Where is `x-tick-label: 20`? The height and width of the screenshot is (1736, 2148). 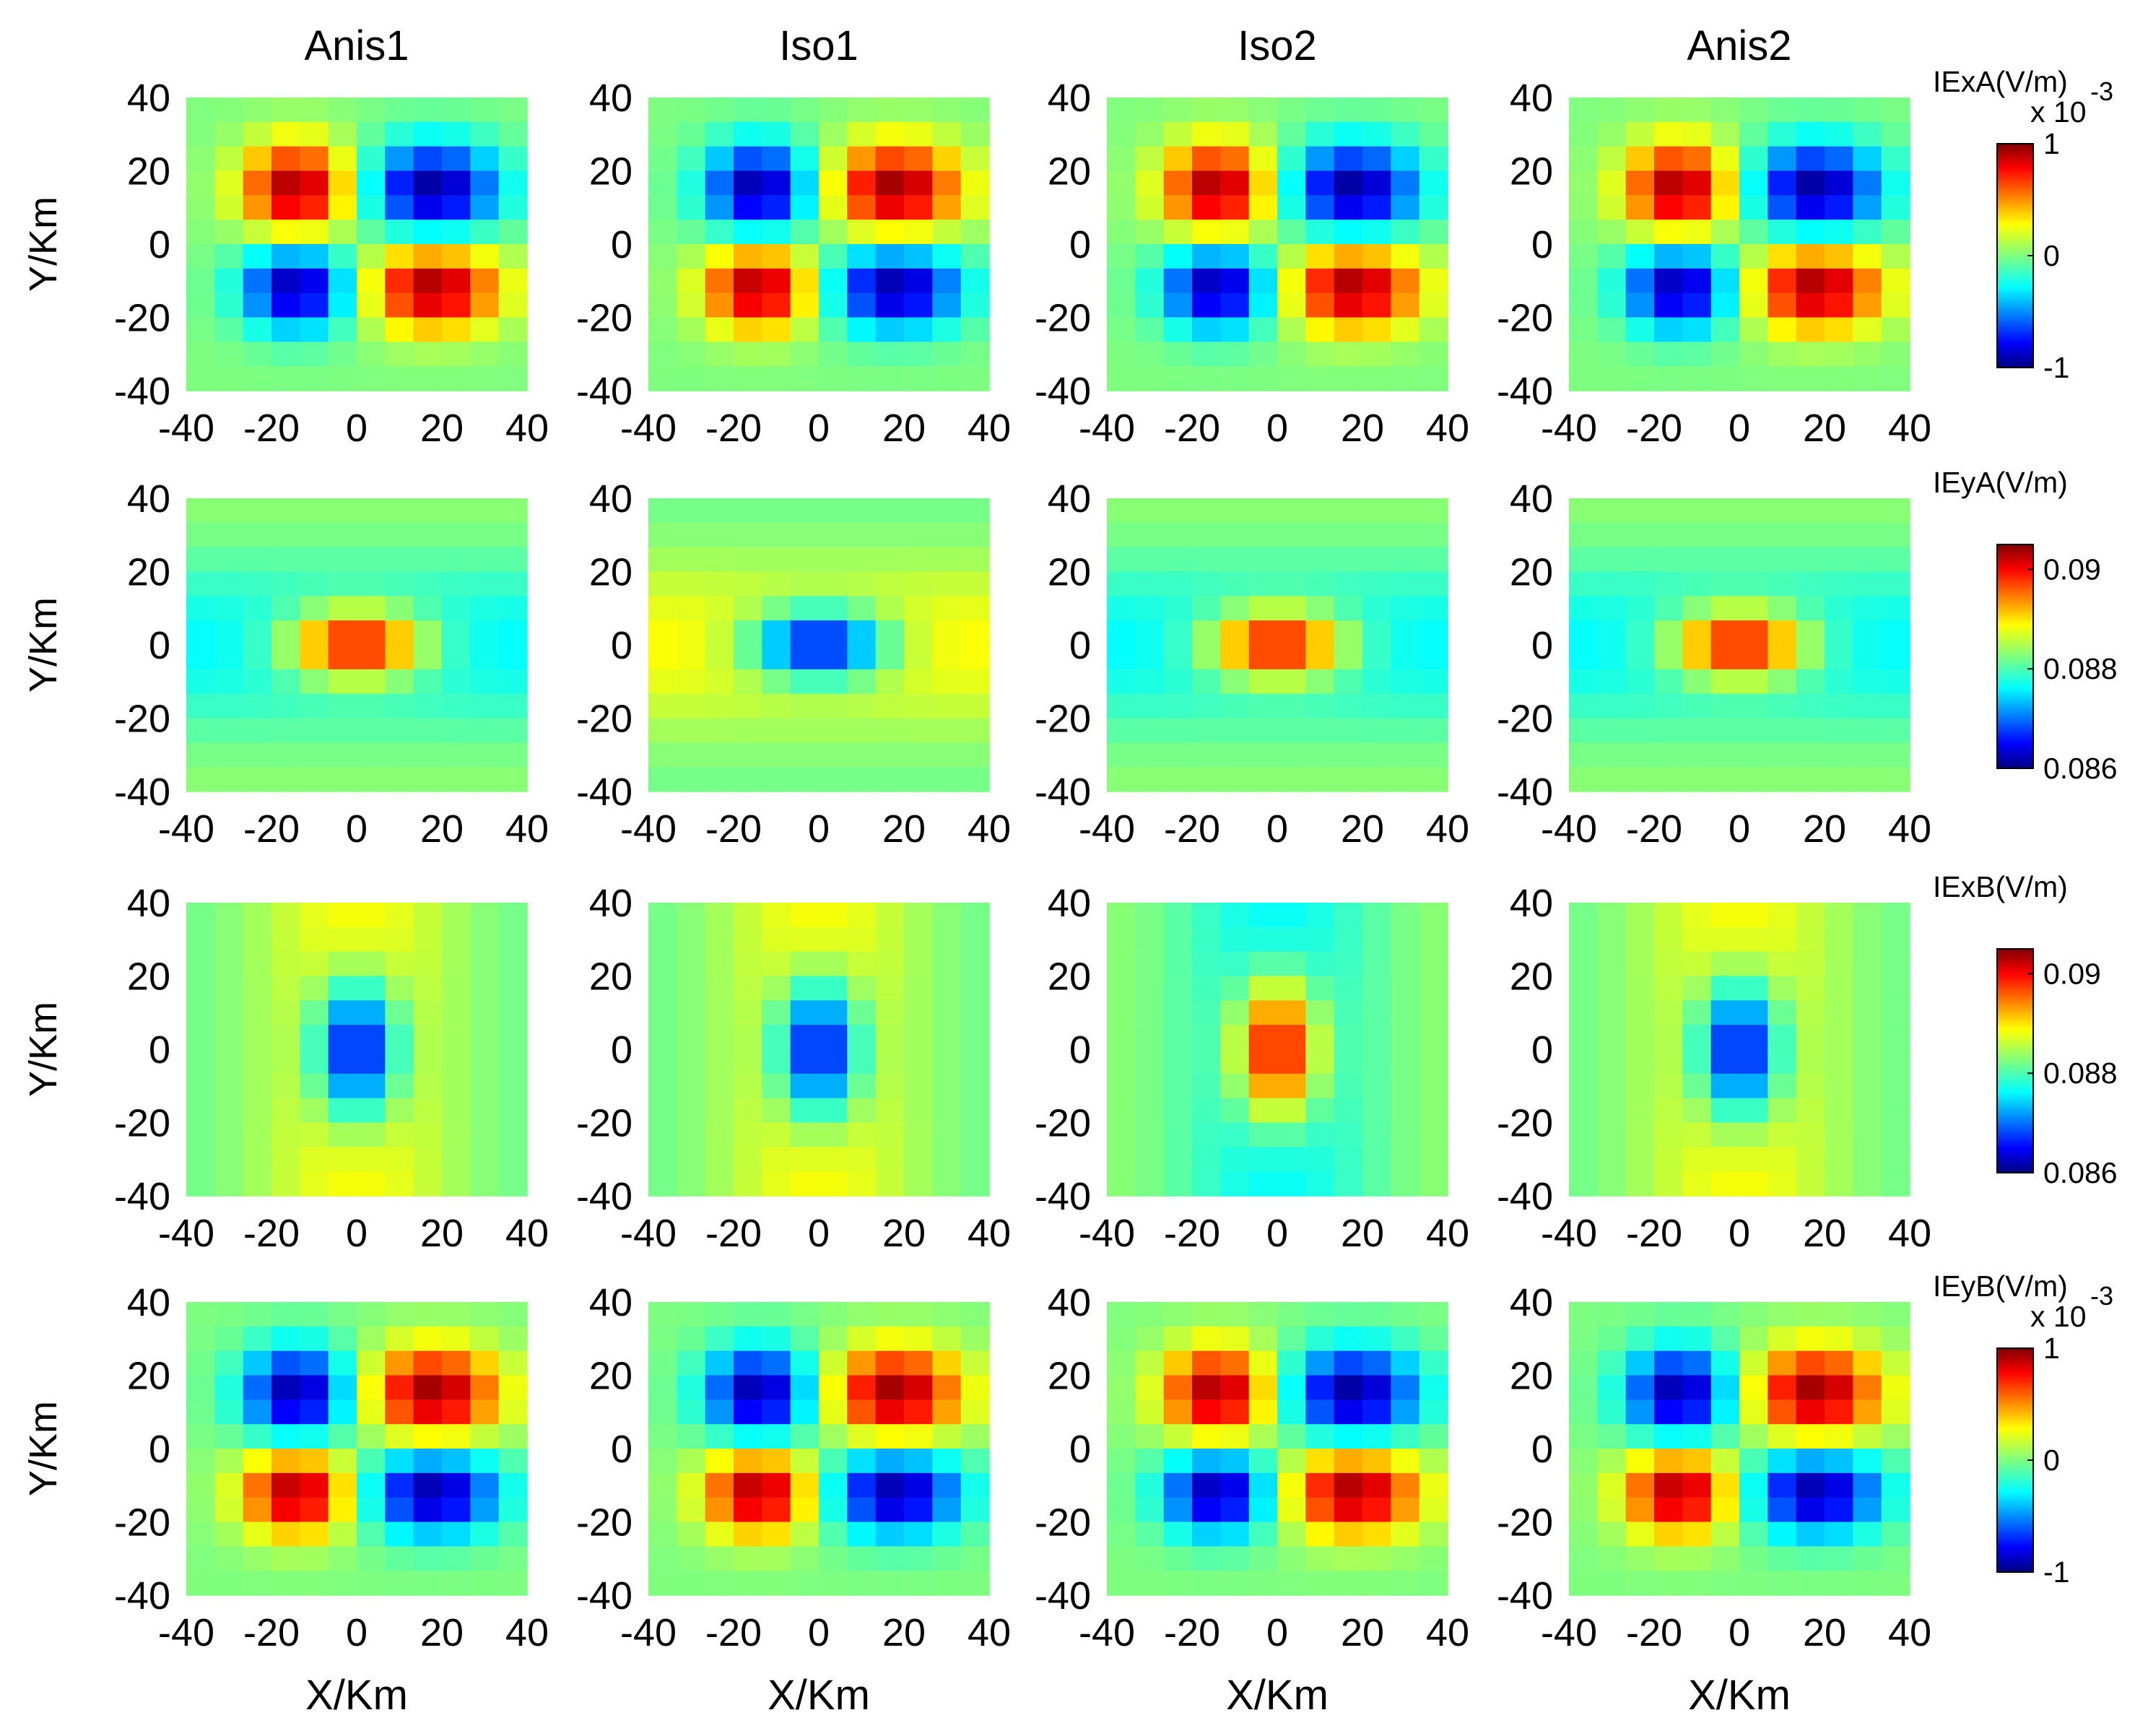 x-tick-label: 20 is located at coordinates (1824, 1233).